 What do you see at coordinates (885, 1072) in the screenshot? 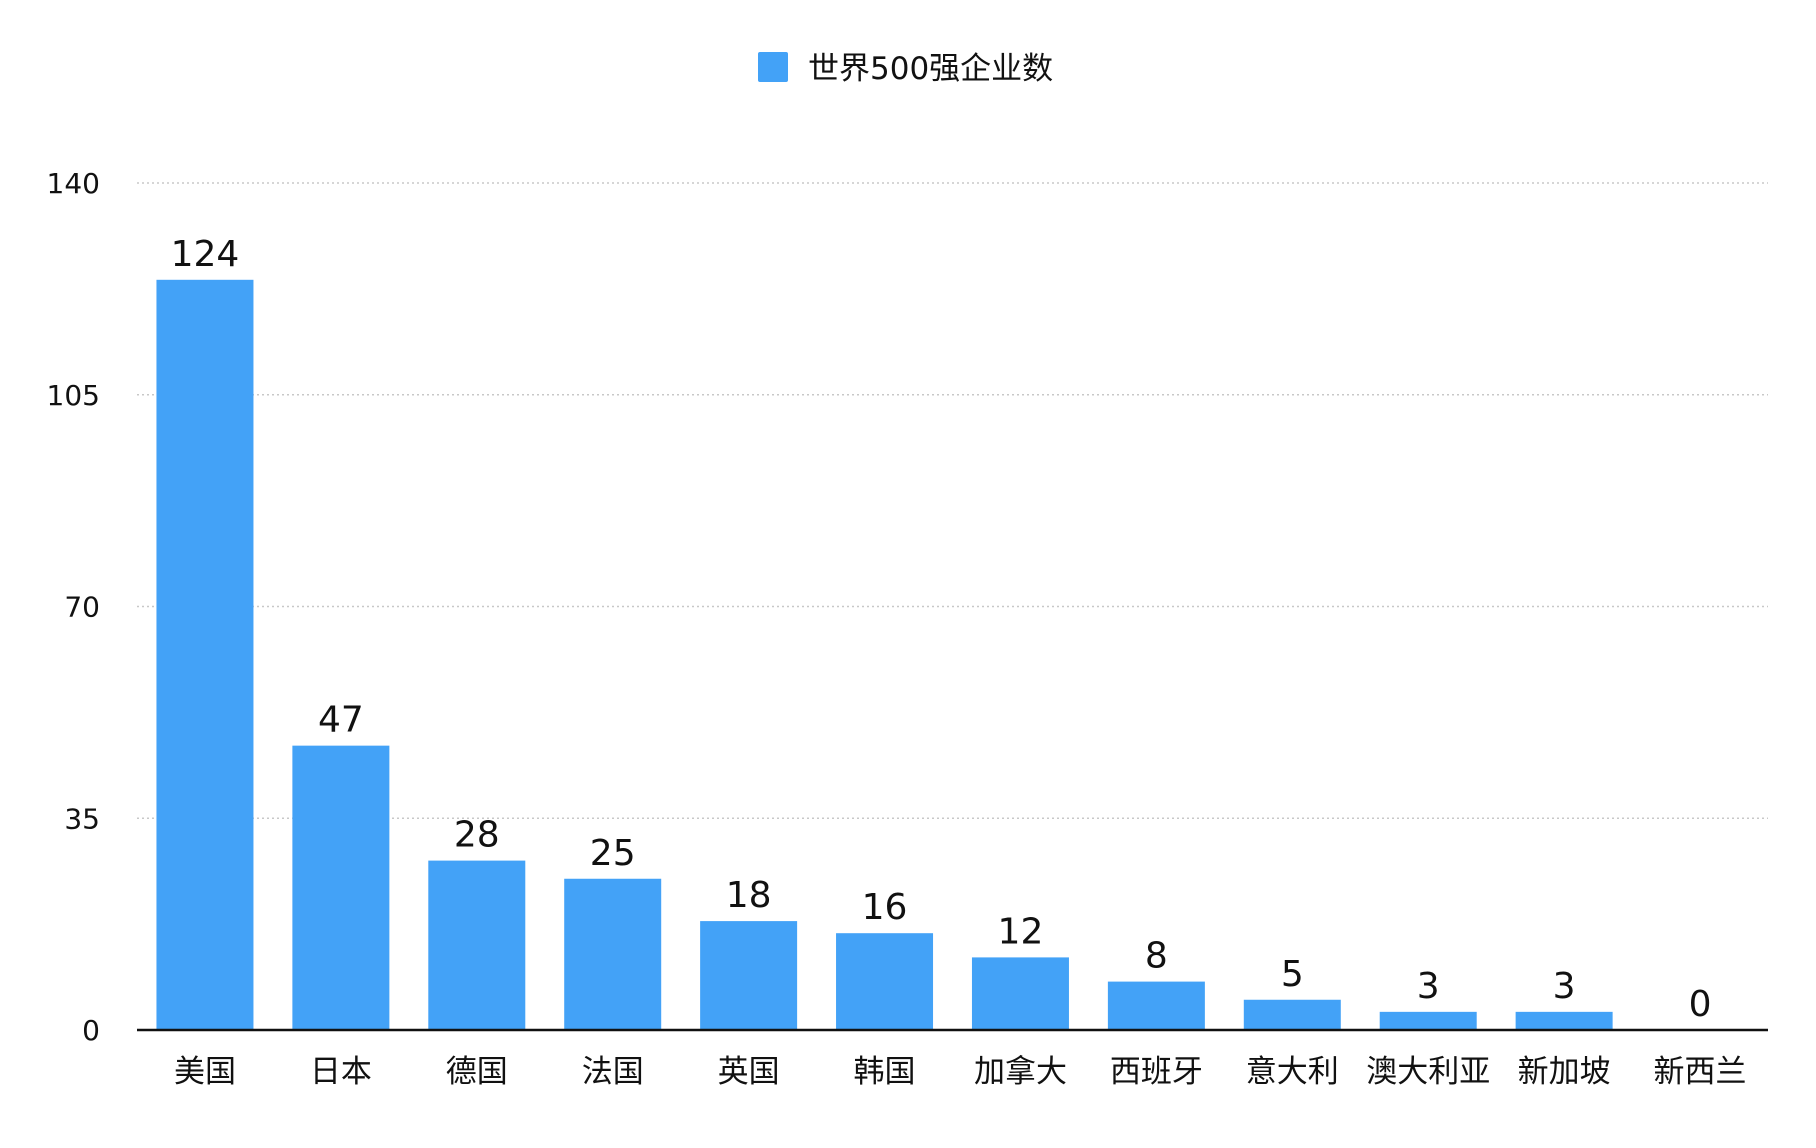
I see `x-tick-label: 韩国` at bounding box center [885, 1072].